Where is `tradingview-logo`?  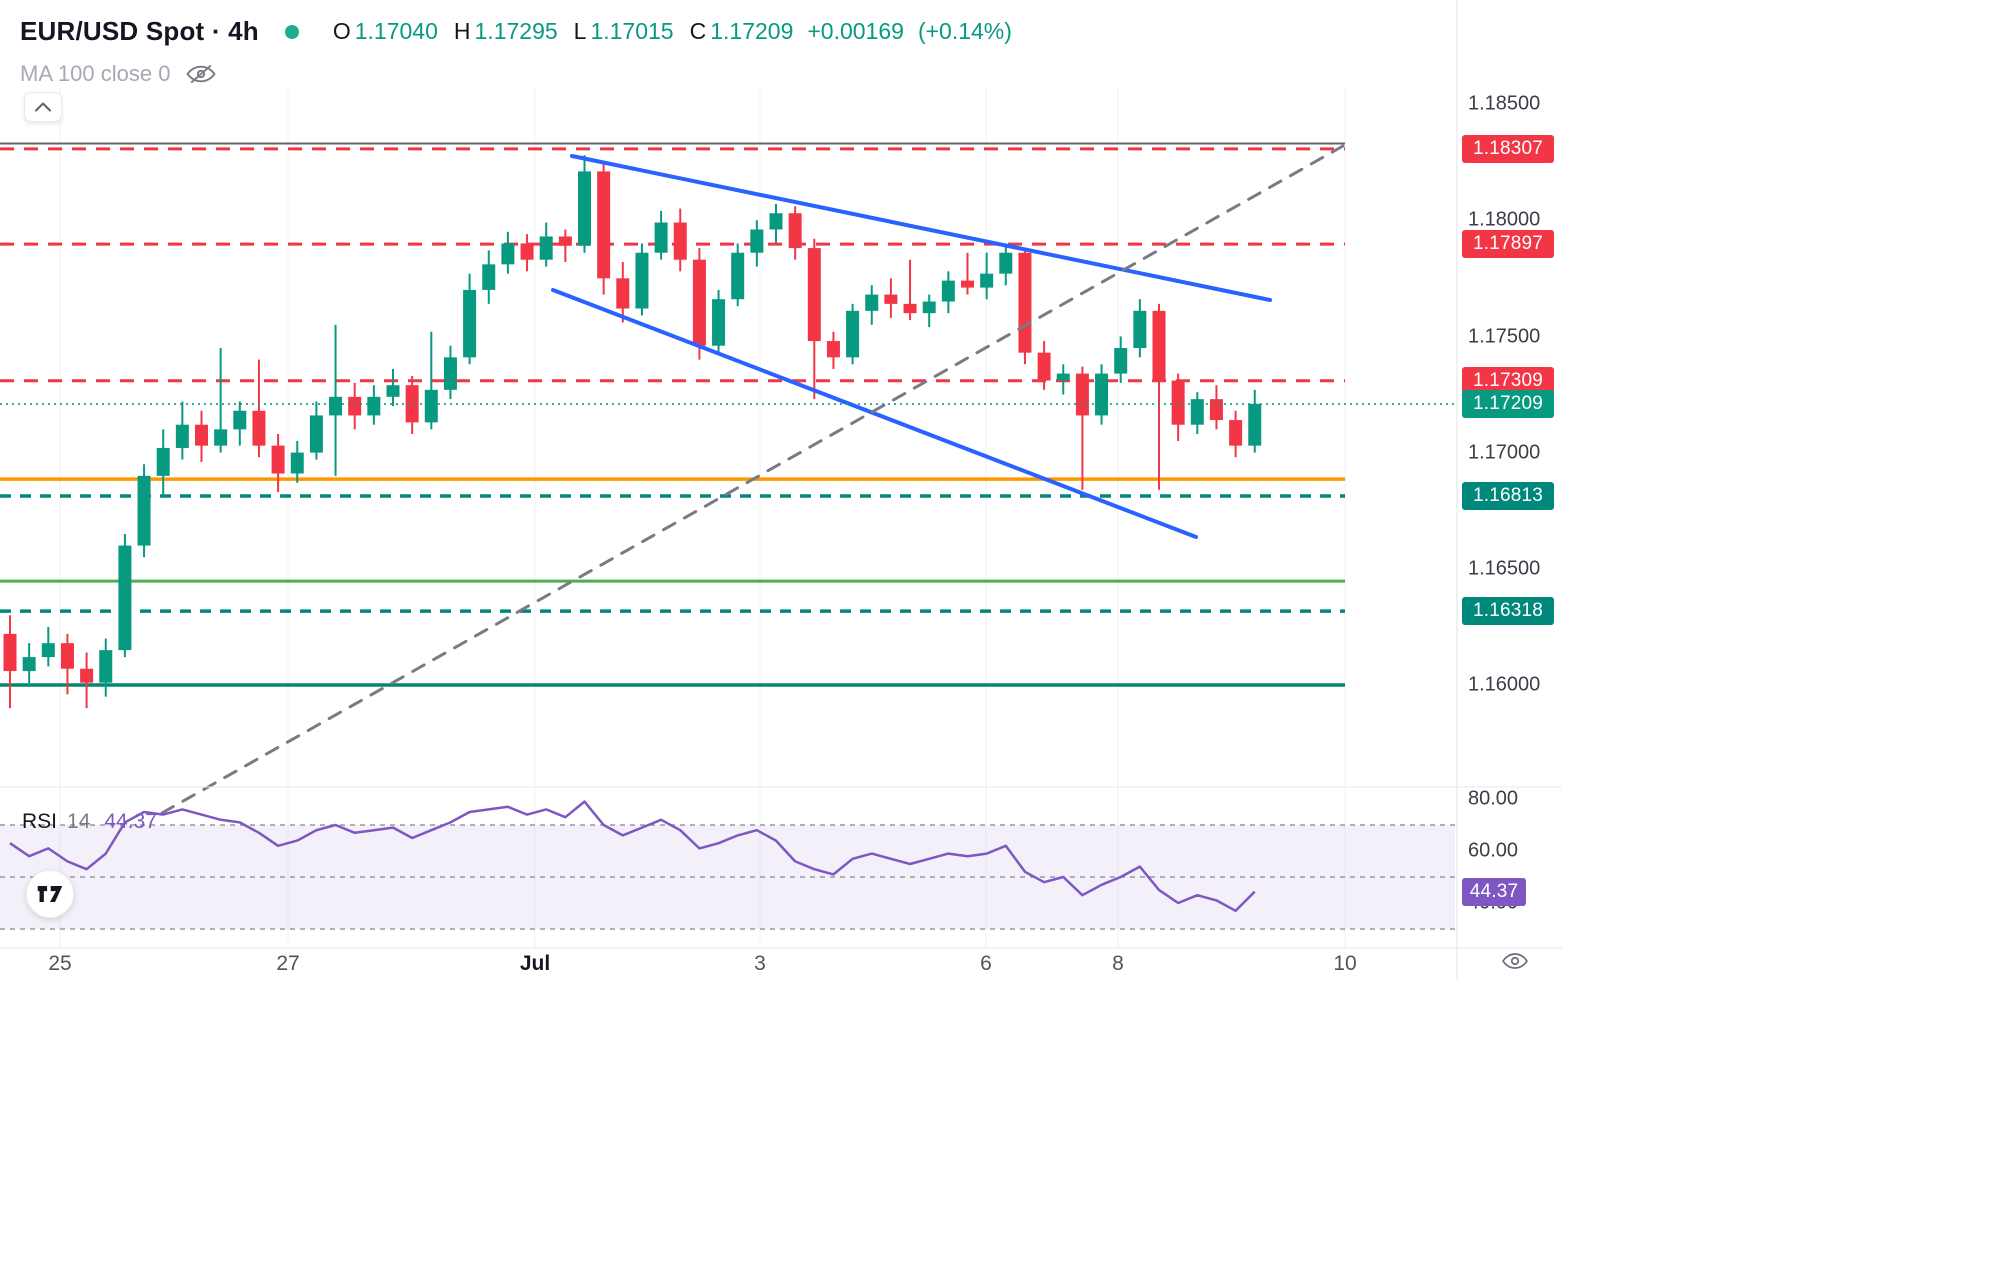
tradingview-logo is located at coordinates (50, 894).